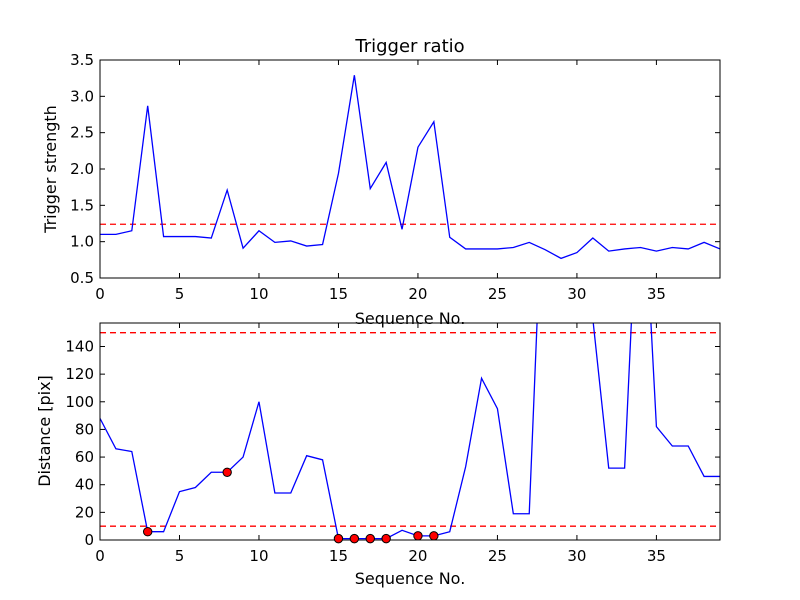 The height and width of the screenshot is (600, 800). What do you see at coordinates (410, 318) in the screenshot?
I see `trigger-ratio-x-axis-label: Sequence No.` at bounding box center [410, 318].